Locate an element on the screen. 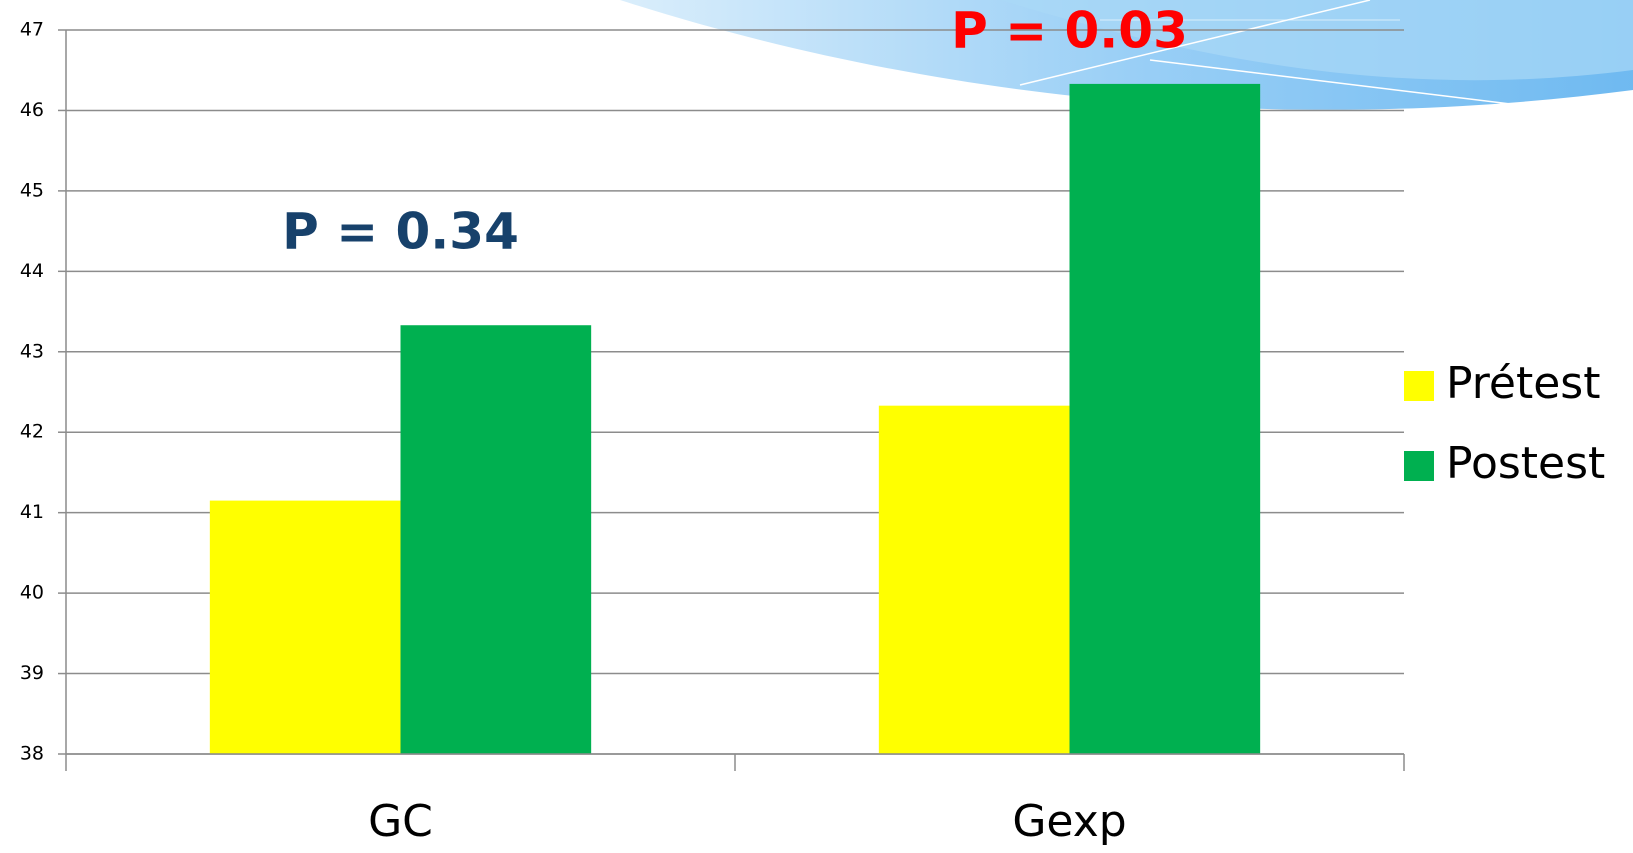 Image resolution: width=1633 pixels, height=853 pixels. x-tick-label: Gexp is located at coordinates (1069, 821).